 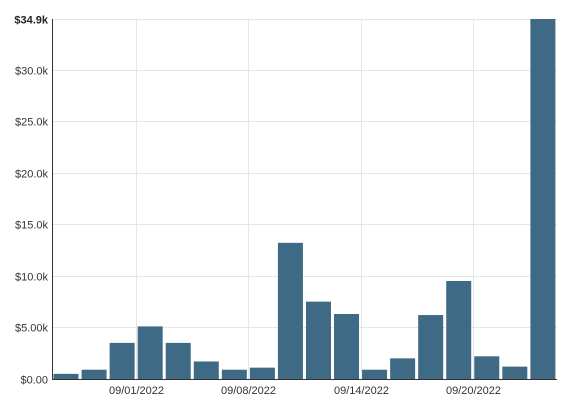 What do you see at coordinates (32, 72) in the screenshot?
I see `y-tick-label: $30.0k` at bounding box center [32, 72].